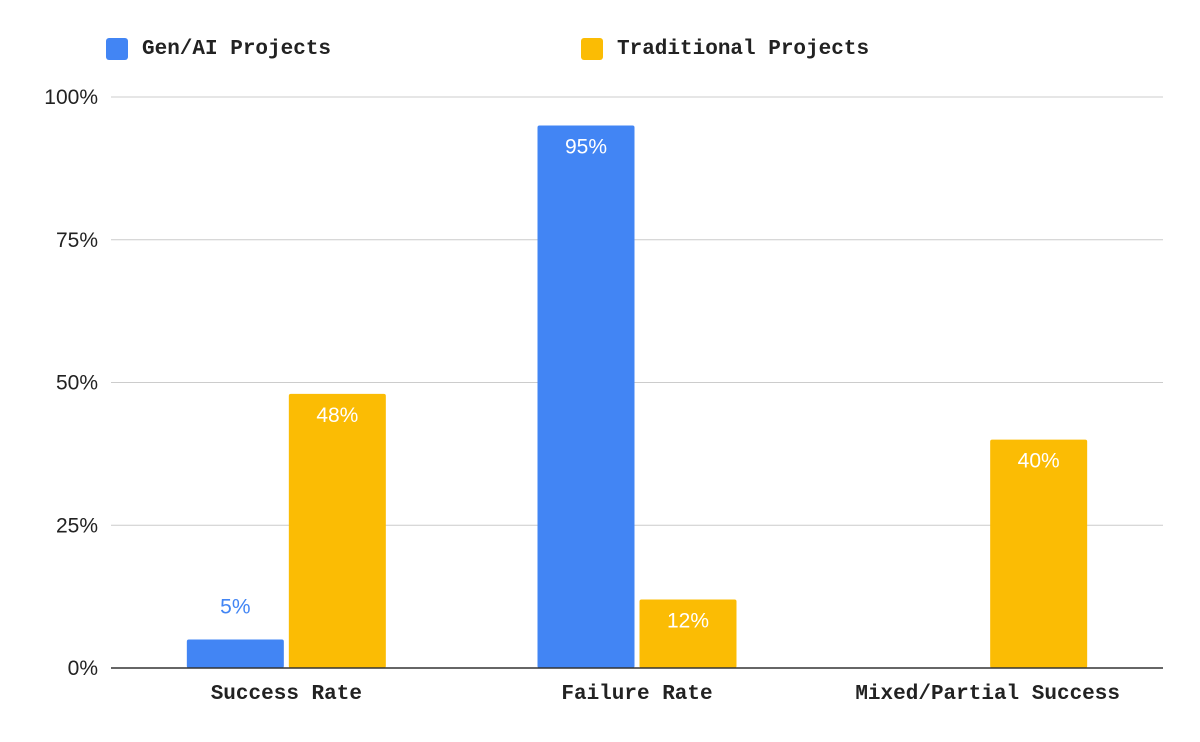  I want to click on data-label-gen-ai-projects-success-rate: 5%, so click(235, 606).